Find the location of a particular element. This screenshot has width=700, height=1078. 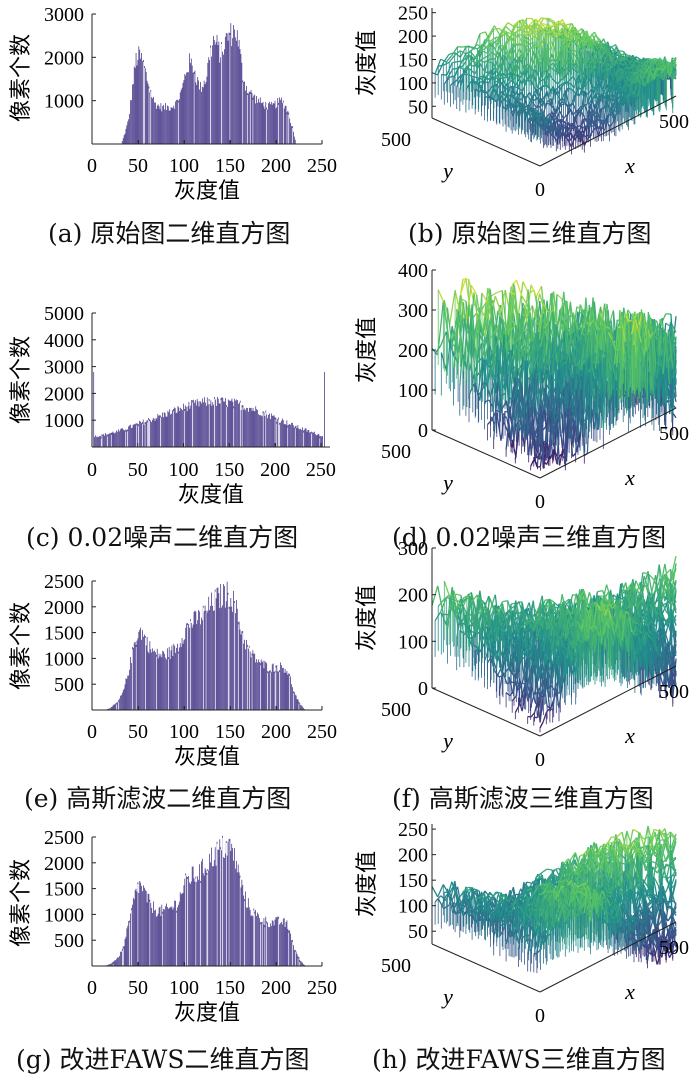

x-tick-label: 0 is located at coordinates (92, 988).